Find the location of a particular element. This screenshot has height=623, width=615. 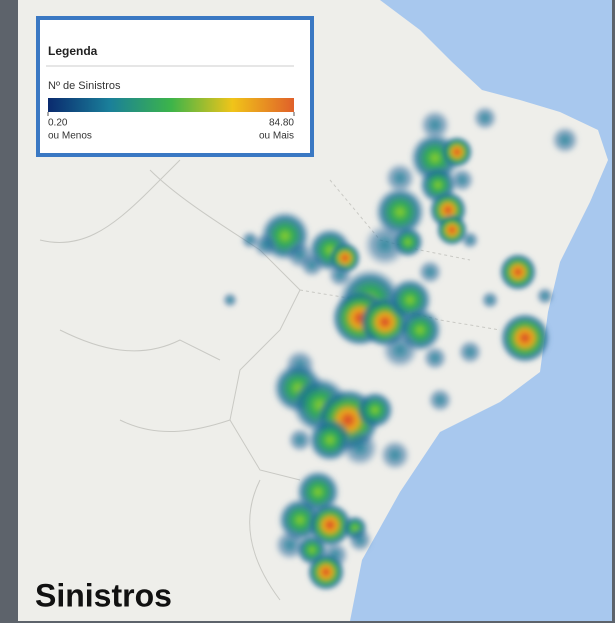

scale-min-label: 0.20 is located at coordinates (58, 123).